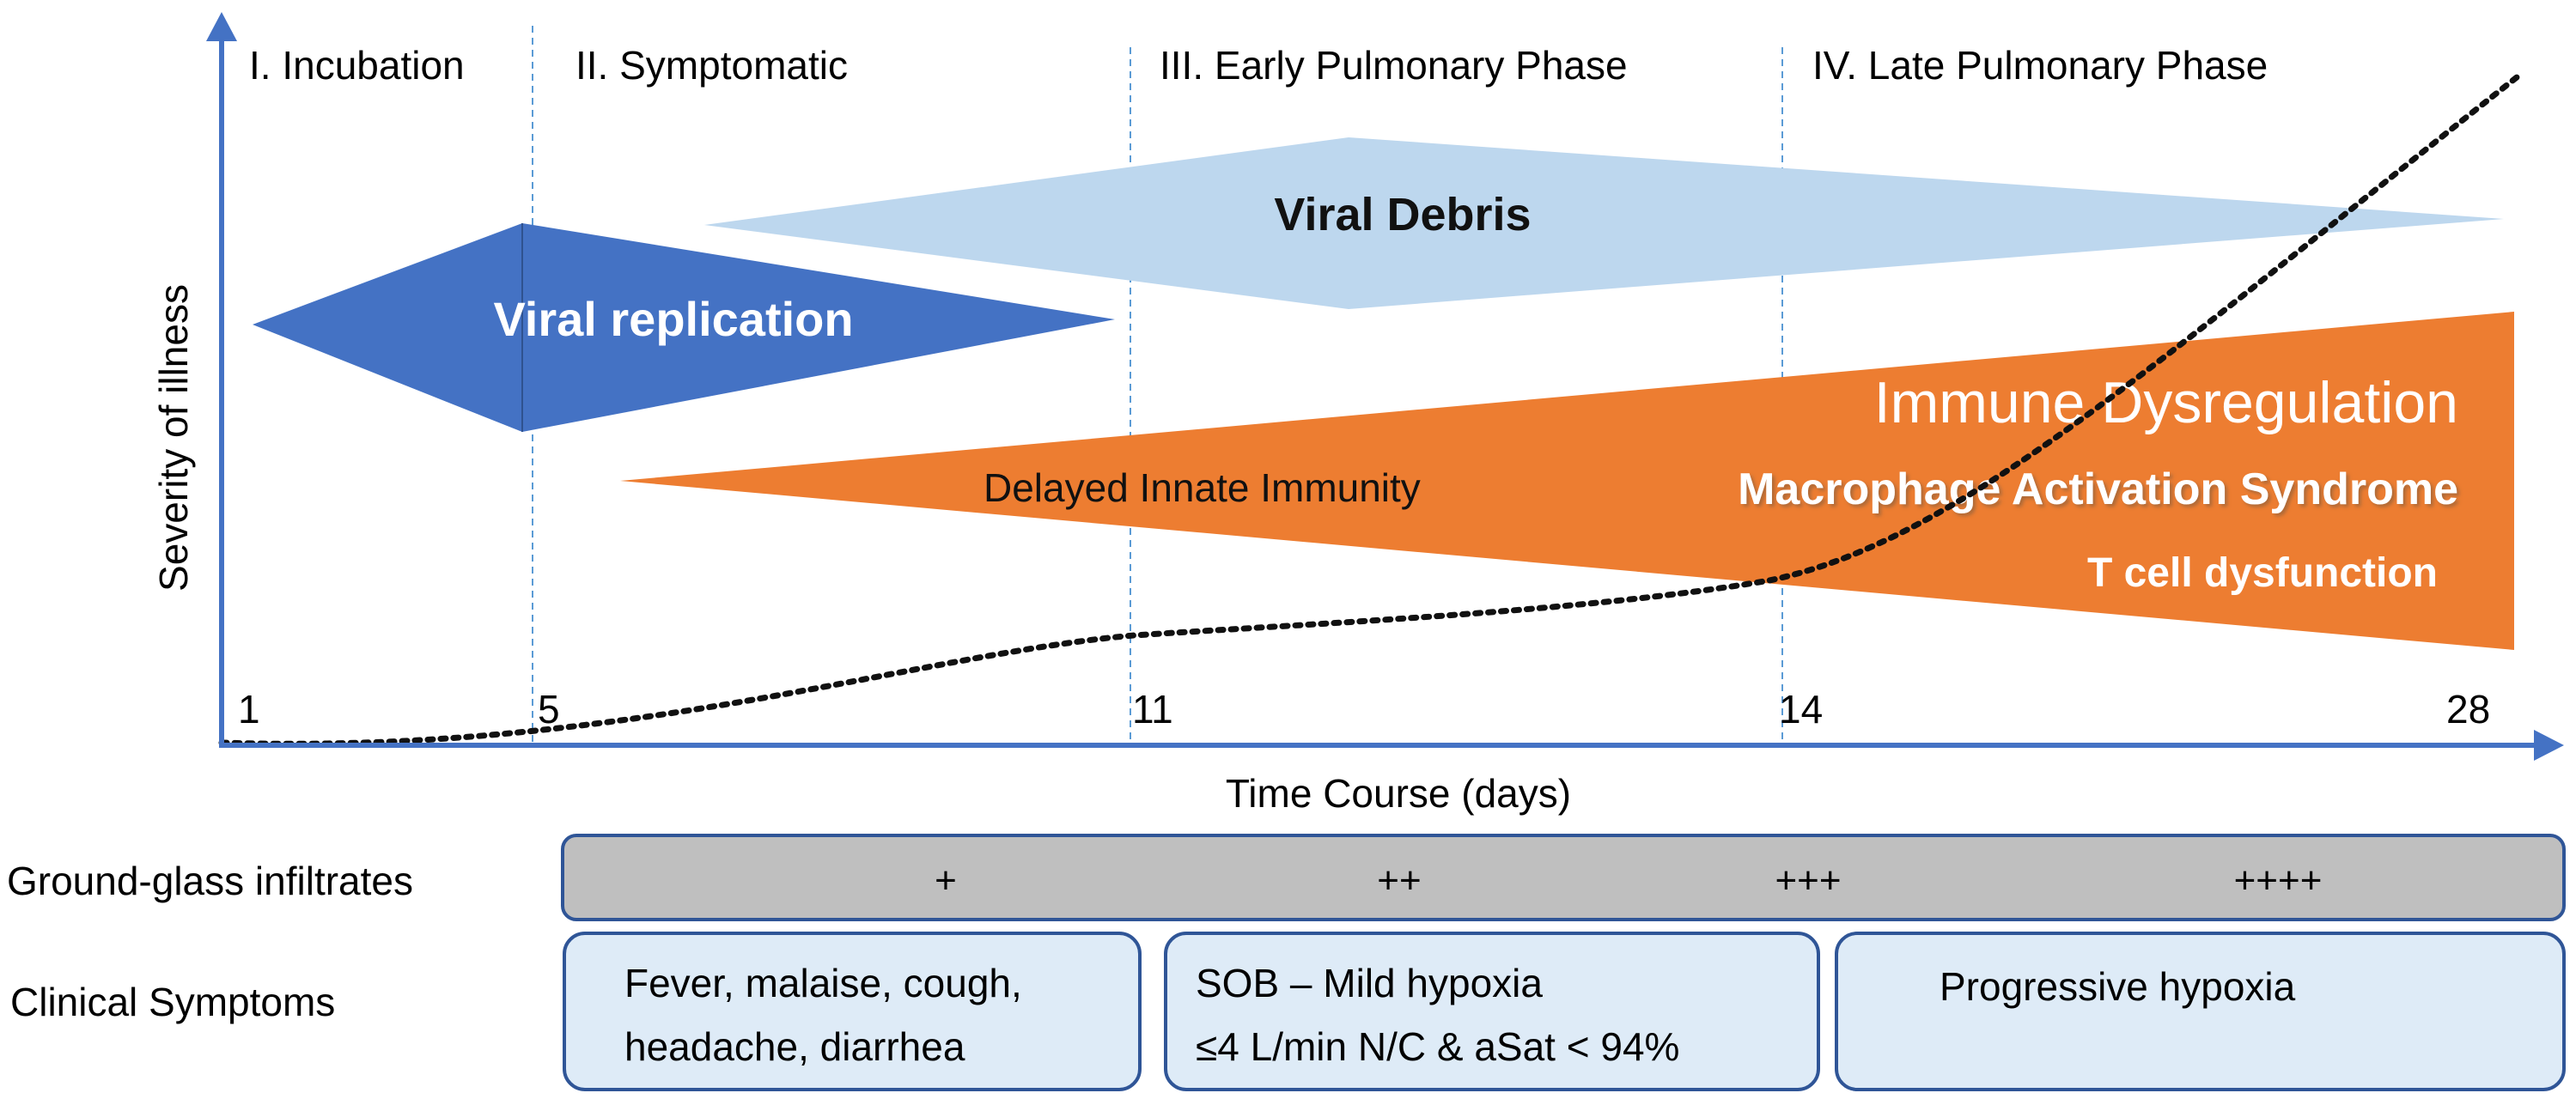 This screenshot has height=1099, width=2576. What do you see at coordinates (2118, 986) in the screenshot?
I see `clinical-box-progressive-line-1: Progressive hypoxia` at bounding box center [2118, 986].